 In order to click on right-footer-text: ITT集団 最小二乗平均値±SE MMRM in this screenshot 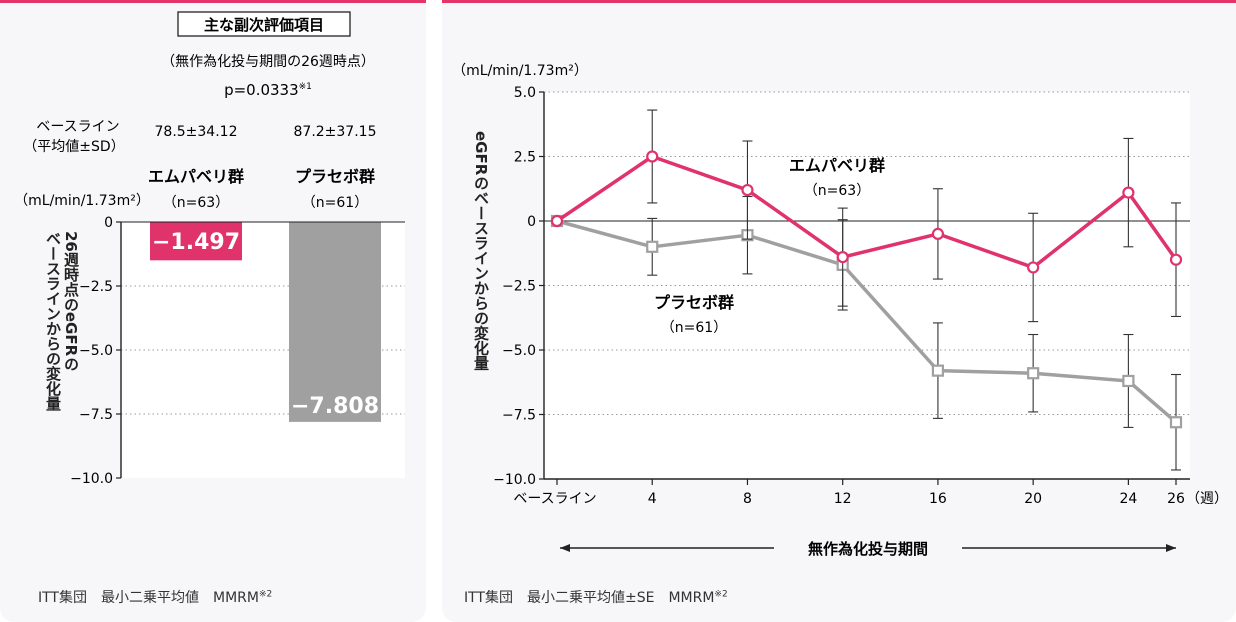, I will do `click(589, 598)`.